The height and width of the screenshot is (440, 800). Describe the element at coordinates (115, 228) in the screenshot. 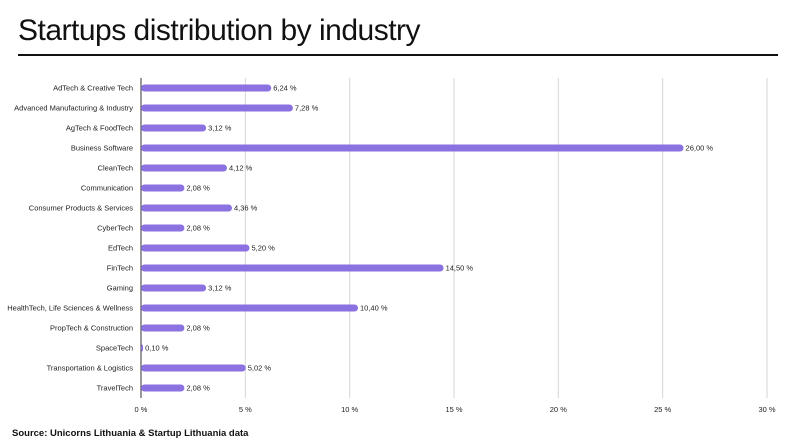

I see `category-label: CyberTech` at that location.